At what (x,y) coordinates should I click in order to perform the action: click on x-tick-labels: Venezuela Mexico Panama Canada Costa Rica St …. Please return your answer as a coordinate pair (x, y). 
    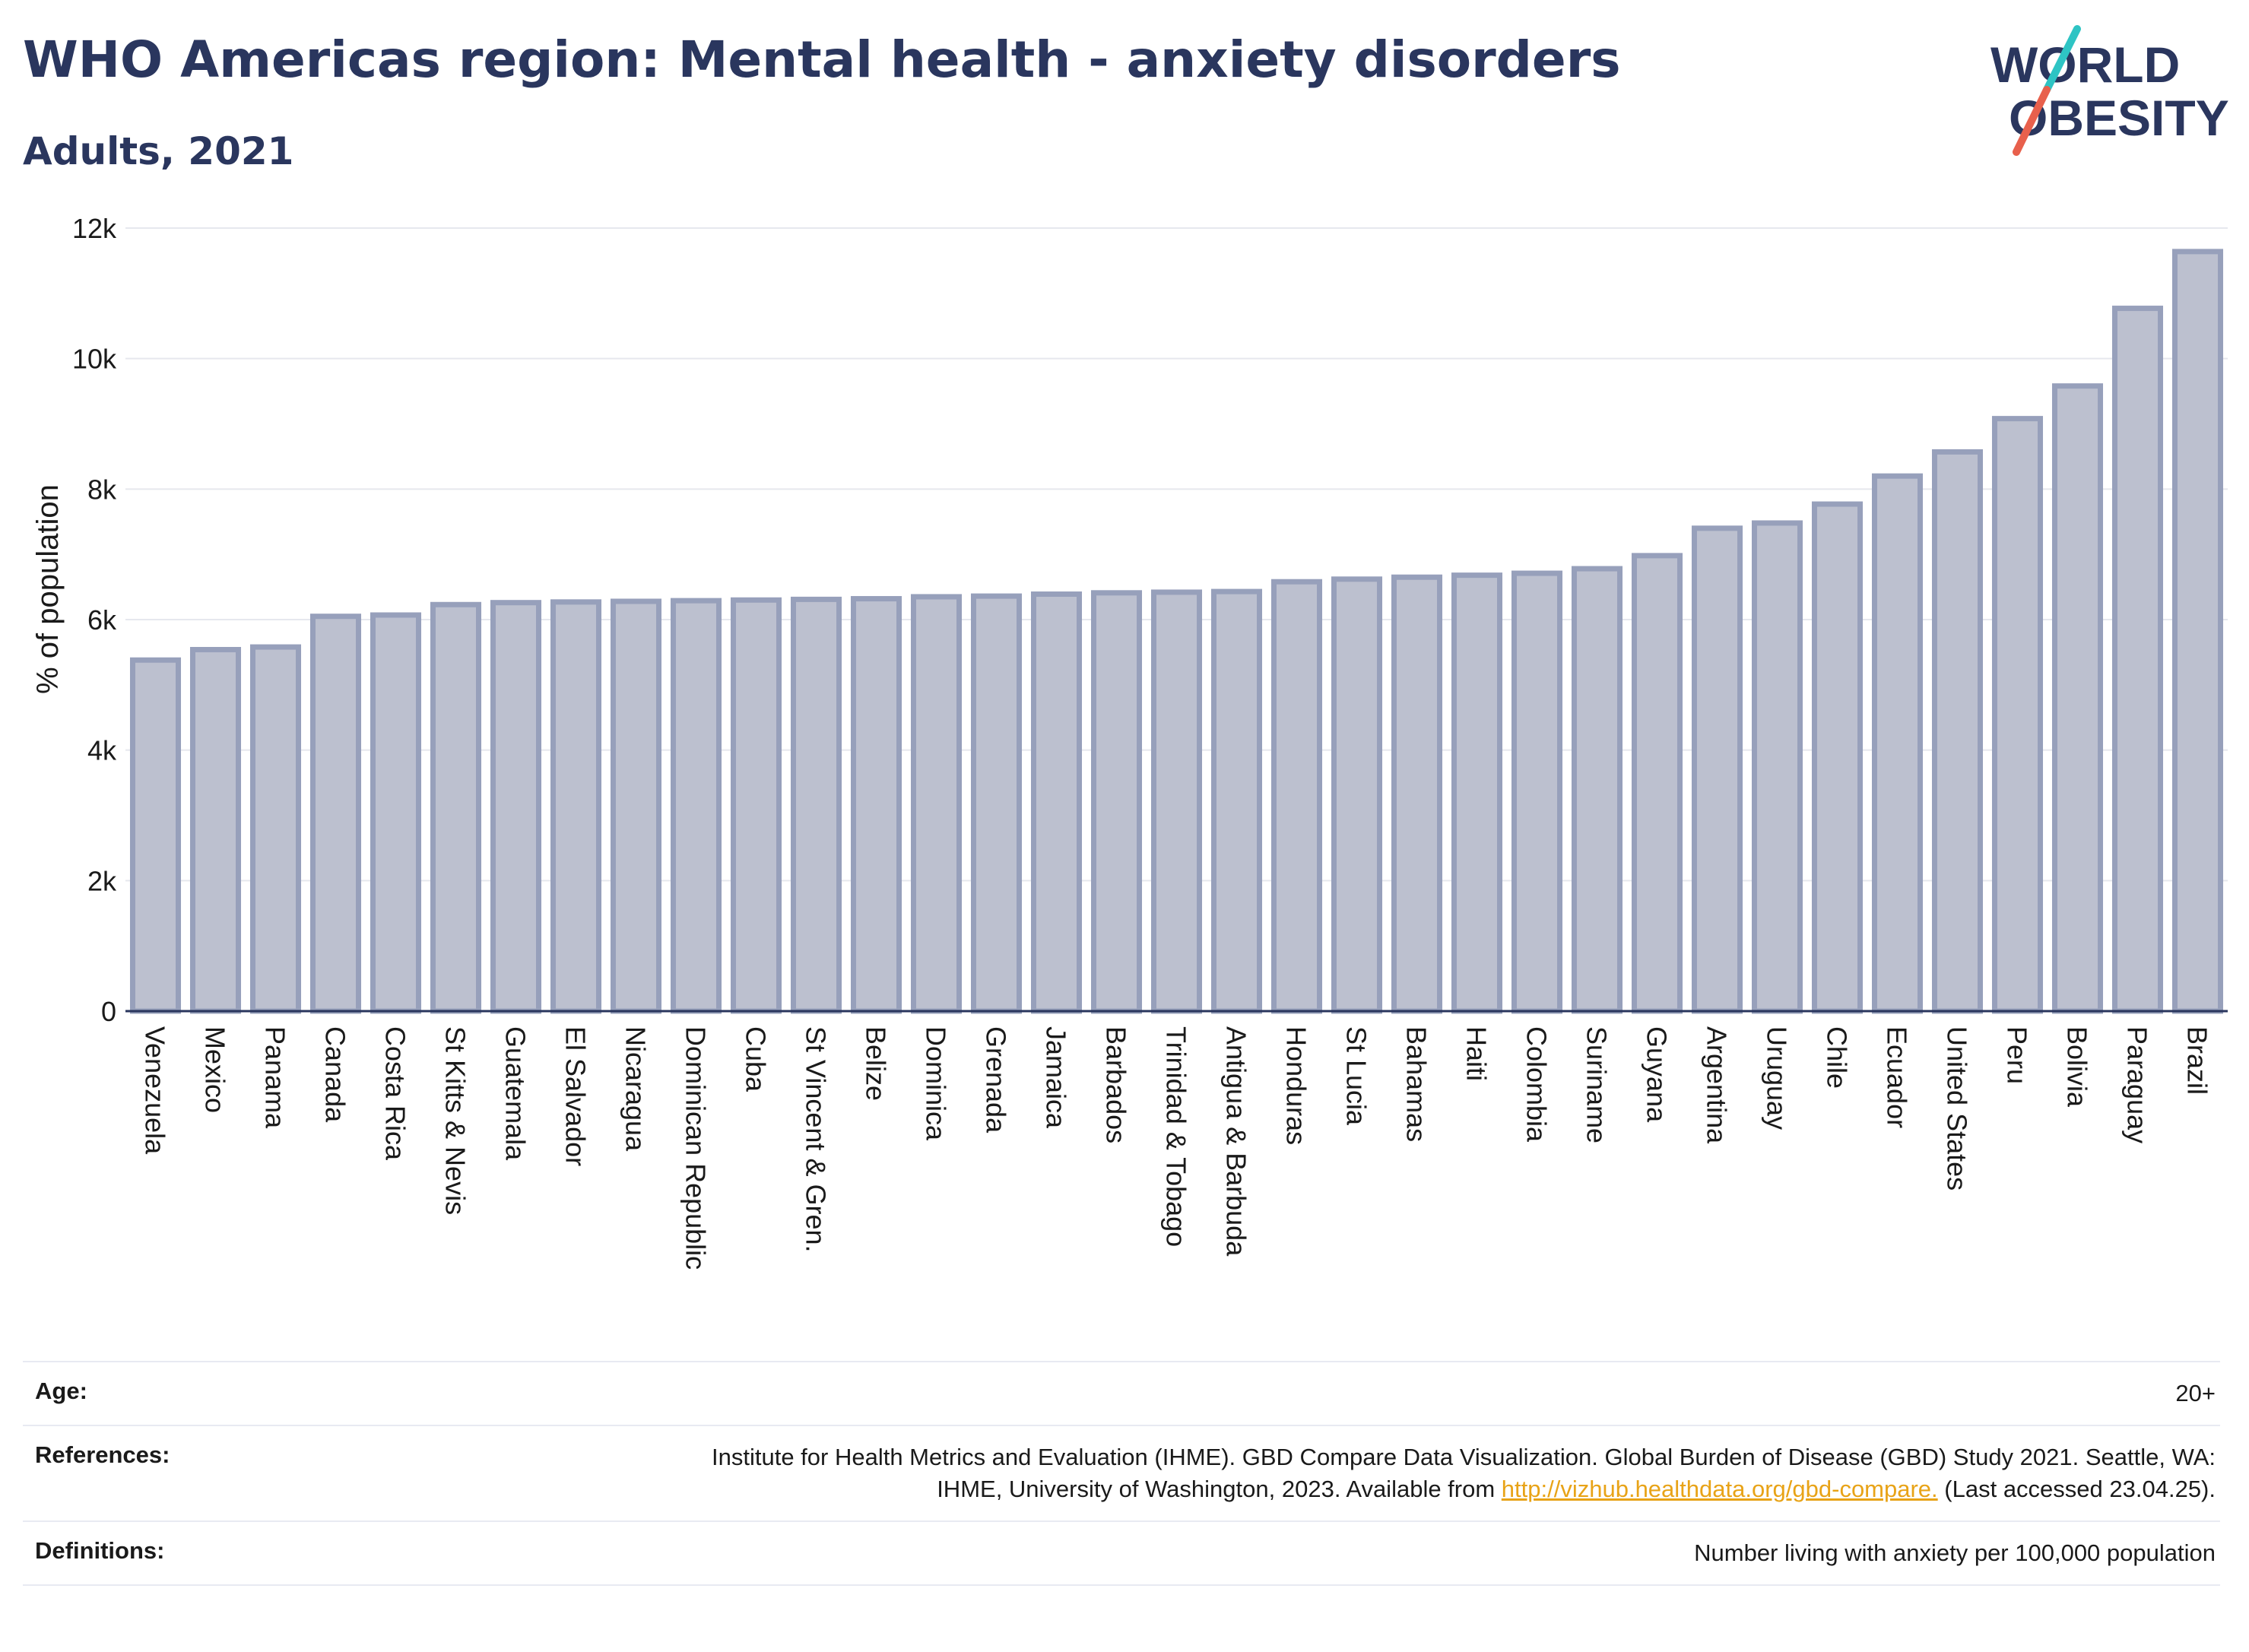
    Looking at the image, I should click on (1176, 1148).